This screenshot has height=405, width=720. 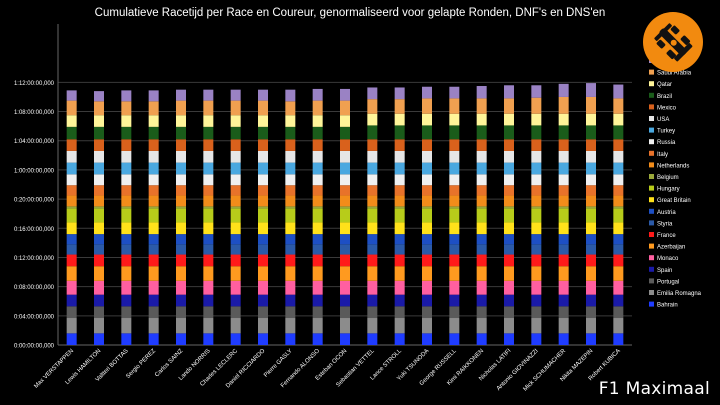 I want to click on legend-label: Monaco, so click(x=668, y=259).